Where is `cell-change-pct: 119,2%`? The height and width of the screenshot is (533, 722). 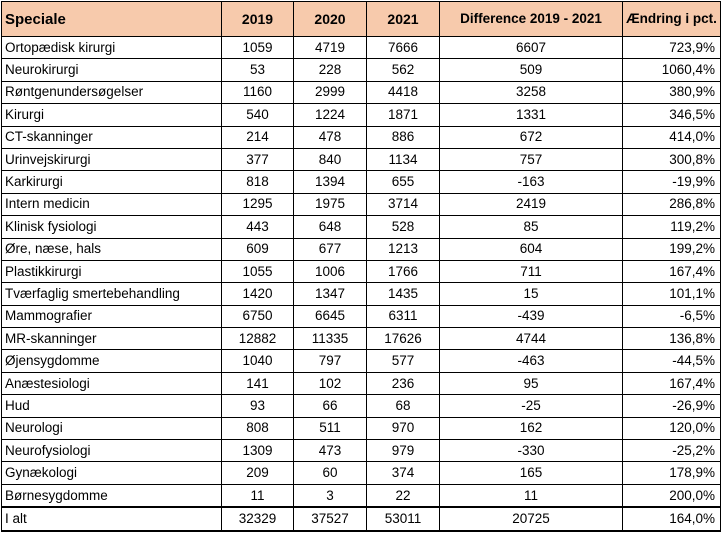 cell-change-pct: 119,2% is located at coordinates (671, 227).